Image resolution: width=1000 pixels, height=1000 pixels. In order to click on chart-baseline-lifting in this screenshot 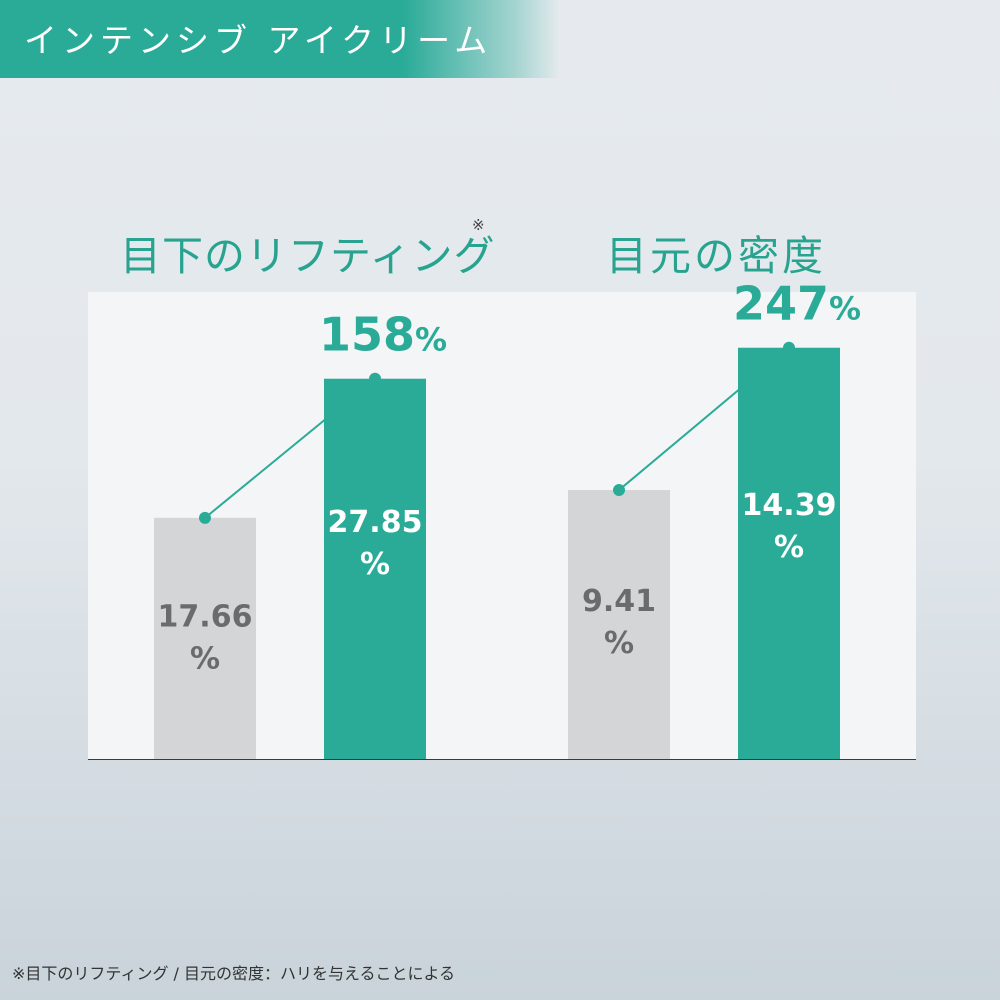, I will do `click(295, 759)`.